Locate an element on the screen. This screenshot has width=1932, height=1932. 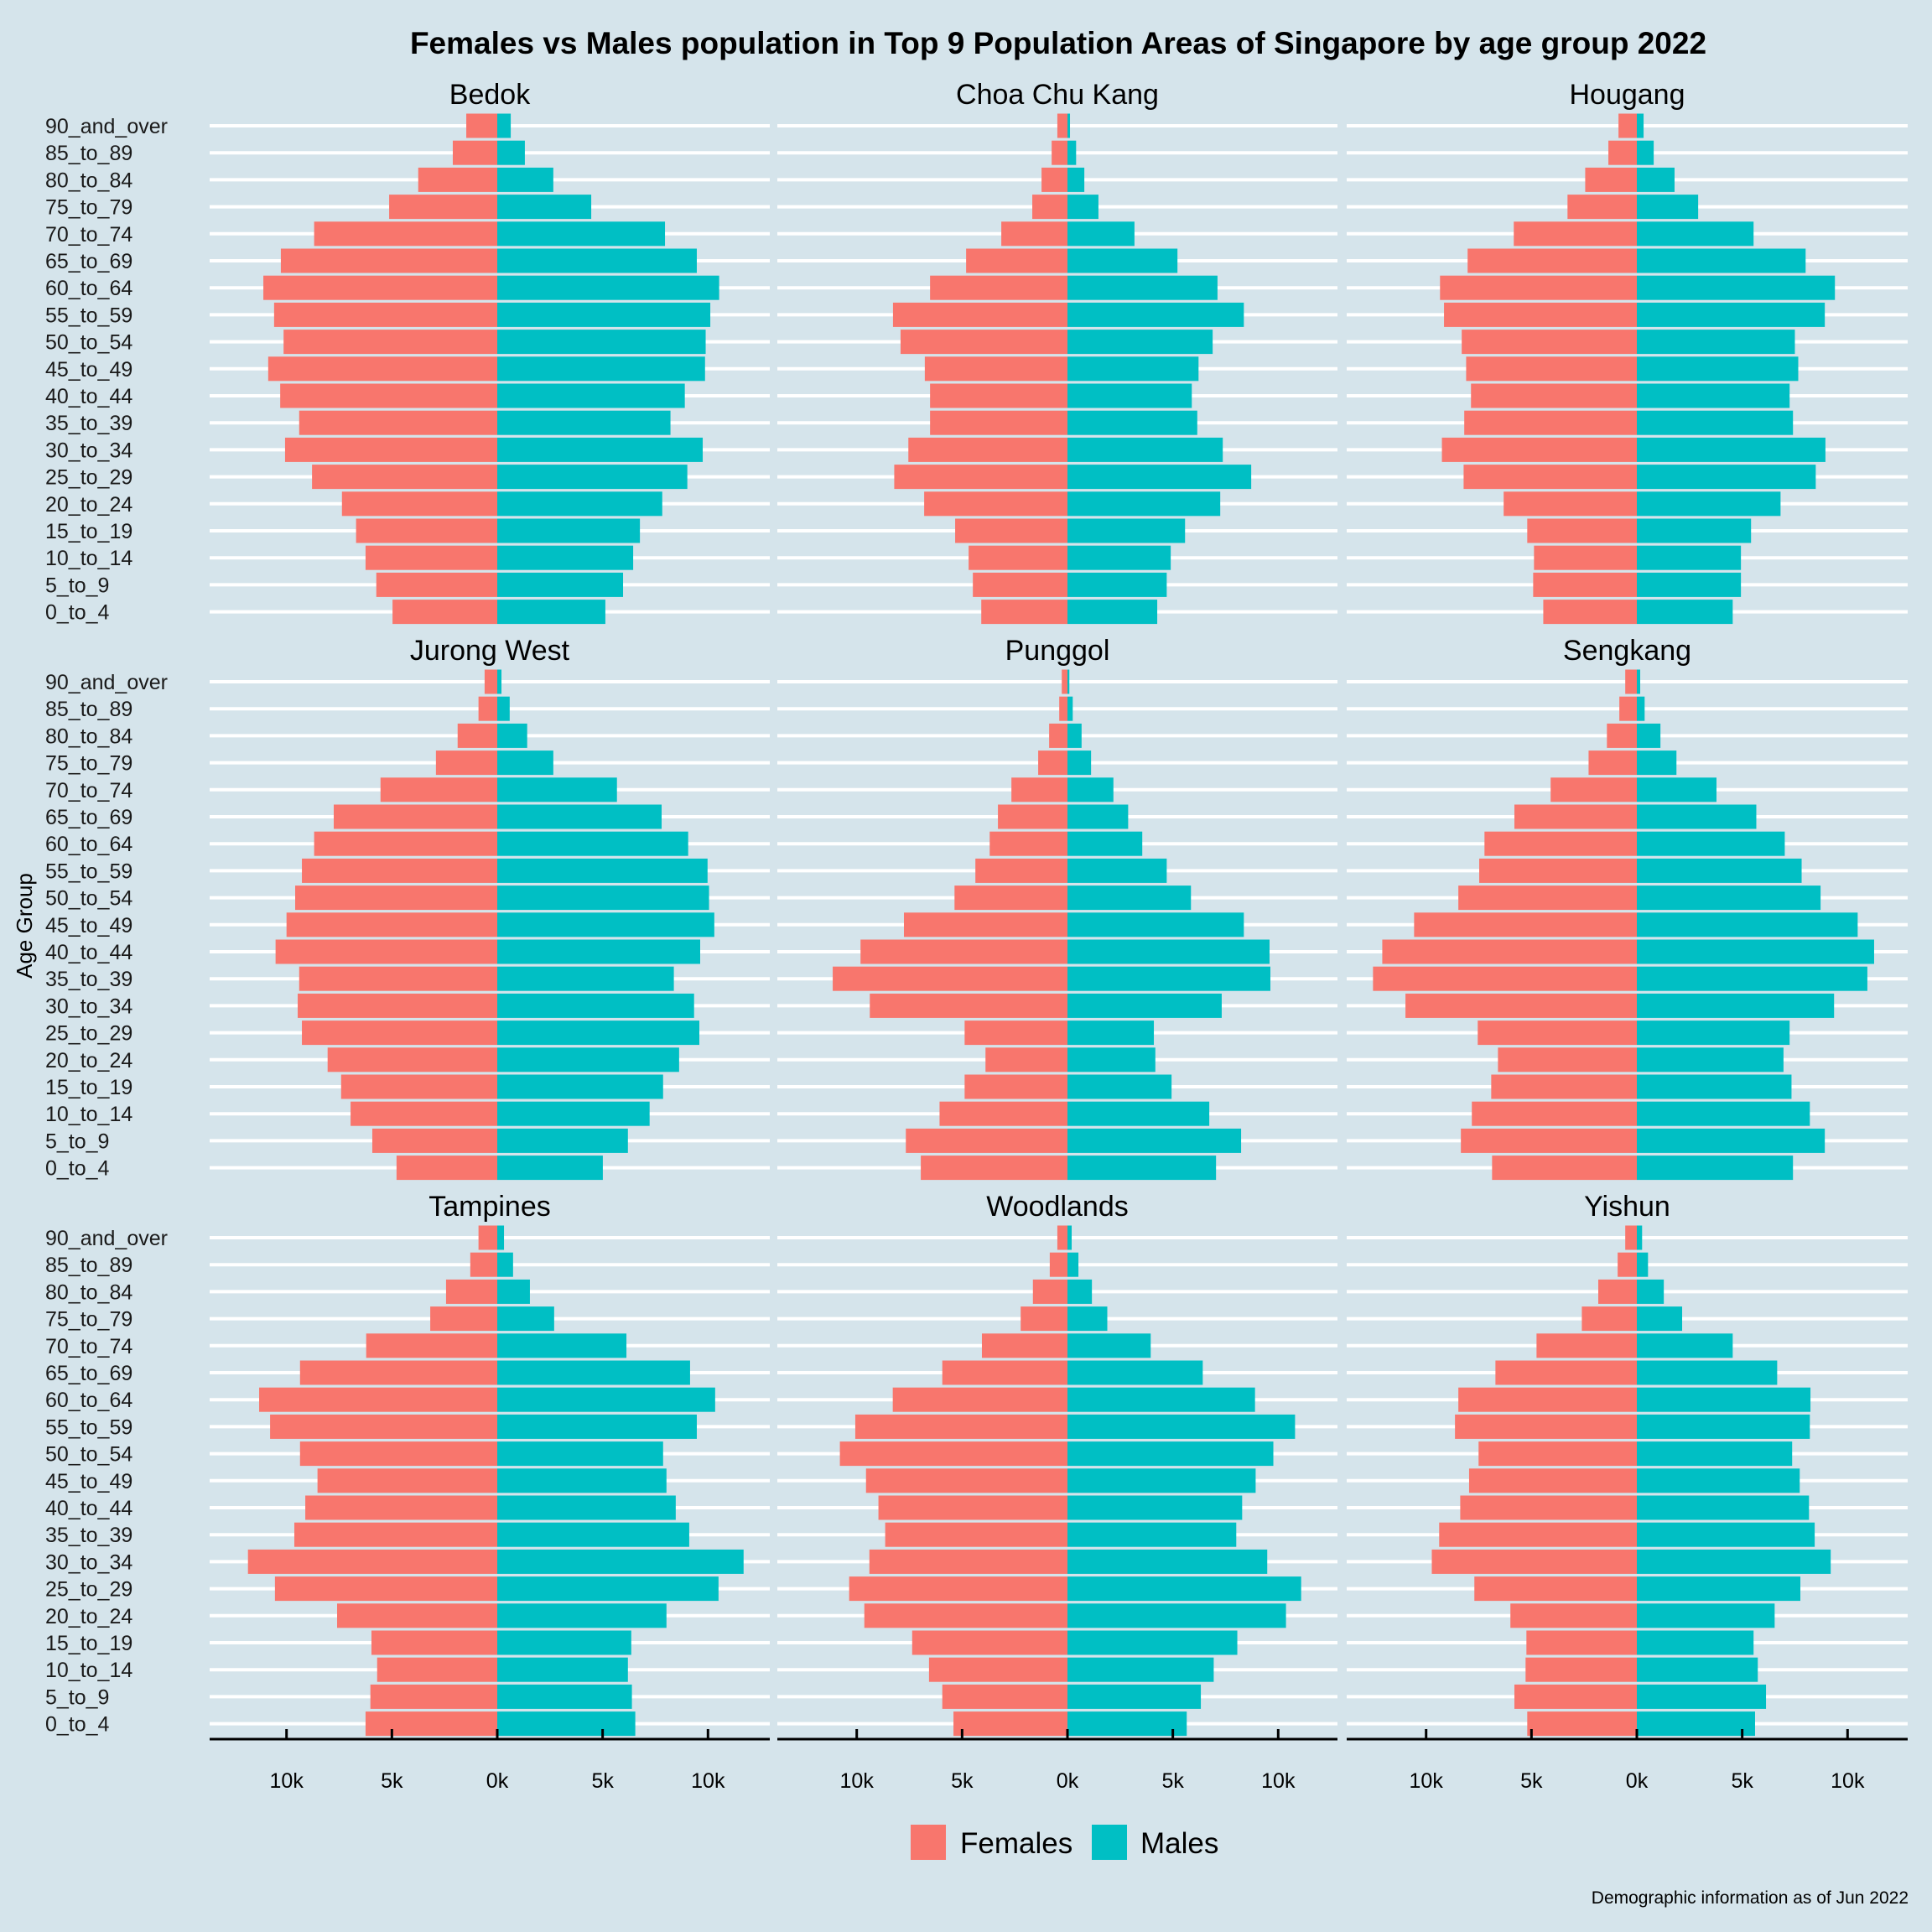
y-tick-label: 80_to_84 is located at coordinates (88, 736).